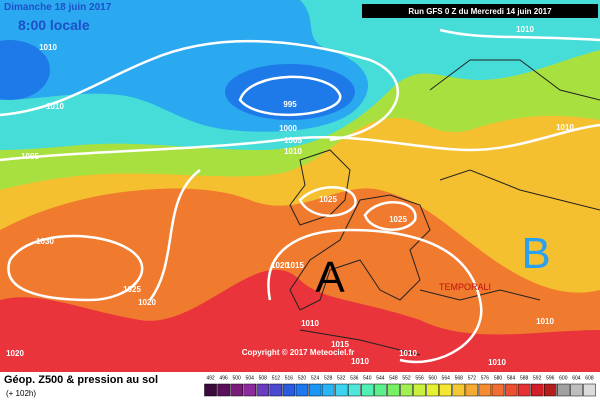  Describe the element at coordinates (290, 104) in the screenshot. I see `isobar-label: 995` at that location.